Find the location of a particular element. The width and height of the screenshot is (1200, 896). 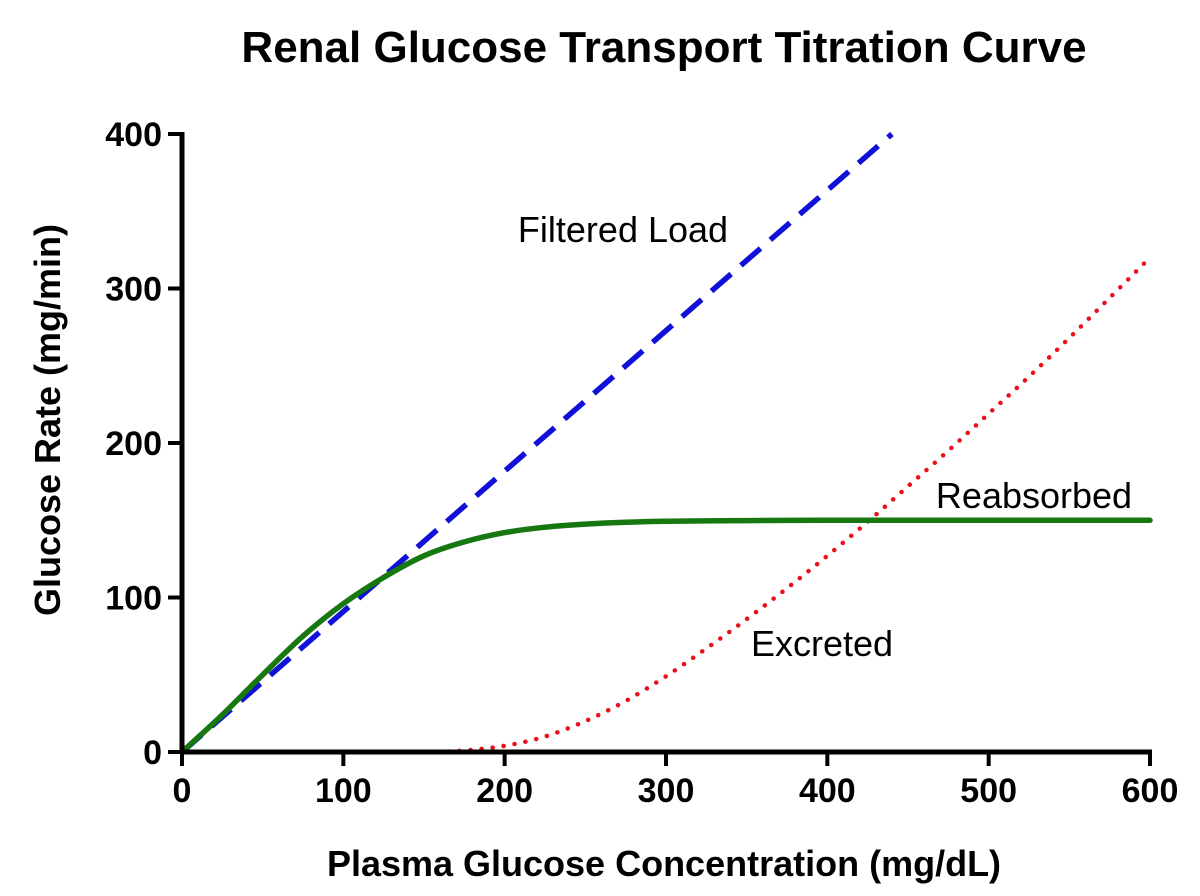

y-tick-label: 100 is located at coordinates (133, 599).